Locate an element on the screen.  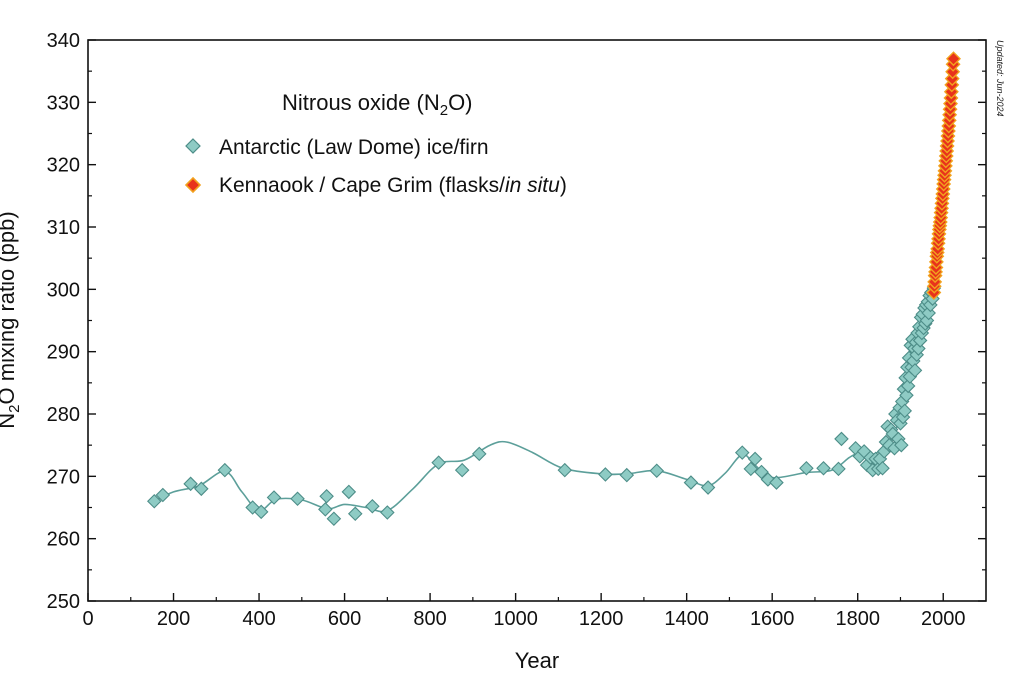
x-tick-label: 2000 is located at coordinates (943, 619).